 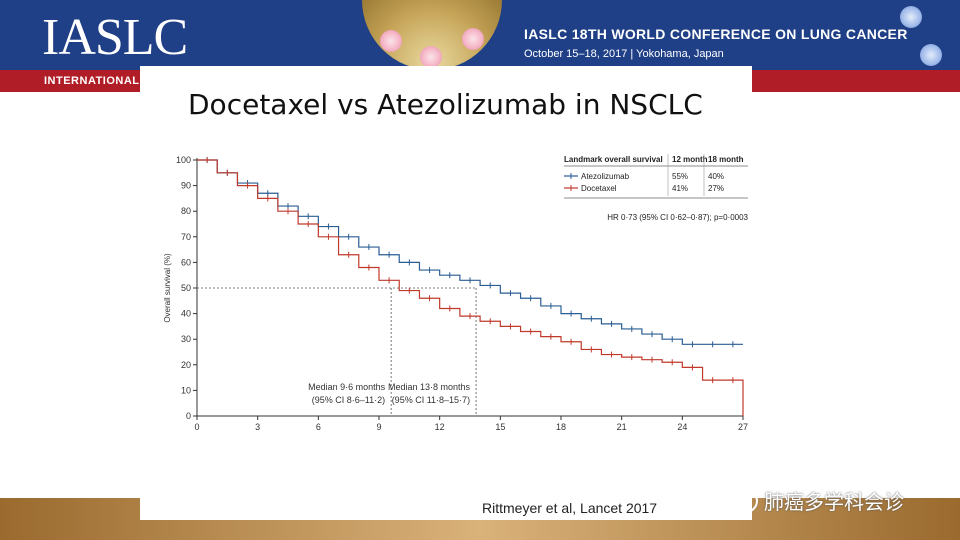 What do you see at coordinates (257, 427) in the screenshot?
I see `x-tick-label: 3` at bounding box center [257, 427].